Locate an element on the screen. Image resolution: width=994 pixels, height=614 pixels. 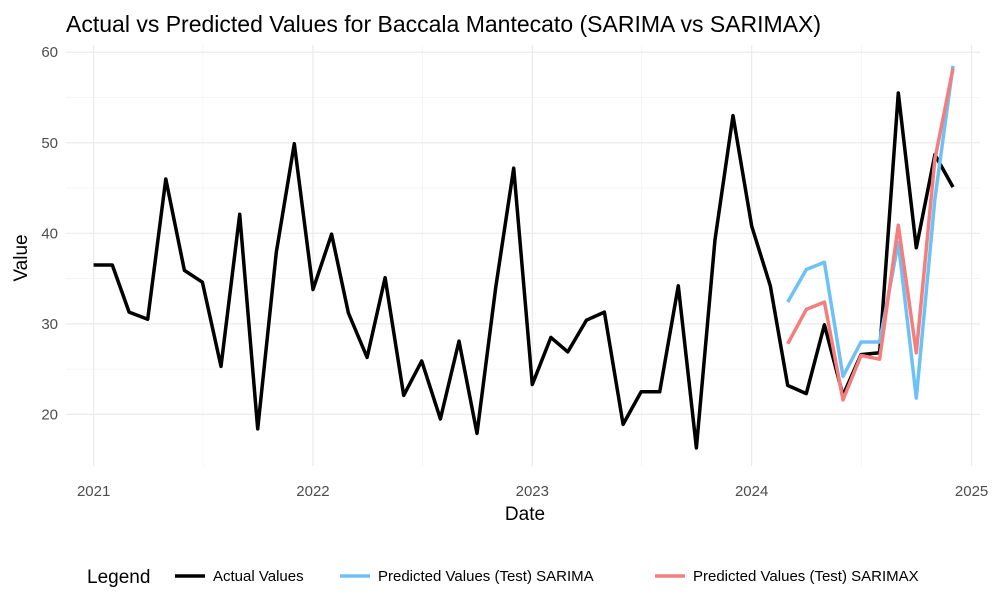
y-tick-label: 50 is located at coordinates (49, 143).